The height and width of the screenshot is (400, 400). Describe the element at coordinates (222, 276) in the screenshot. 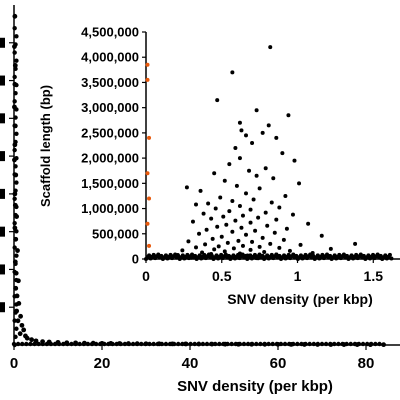

I see `inset-x-tick-label: 0.5` at that location.